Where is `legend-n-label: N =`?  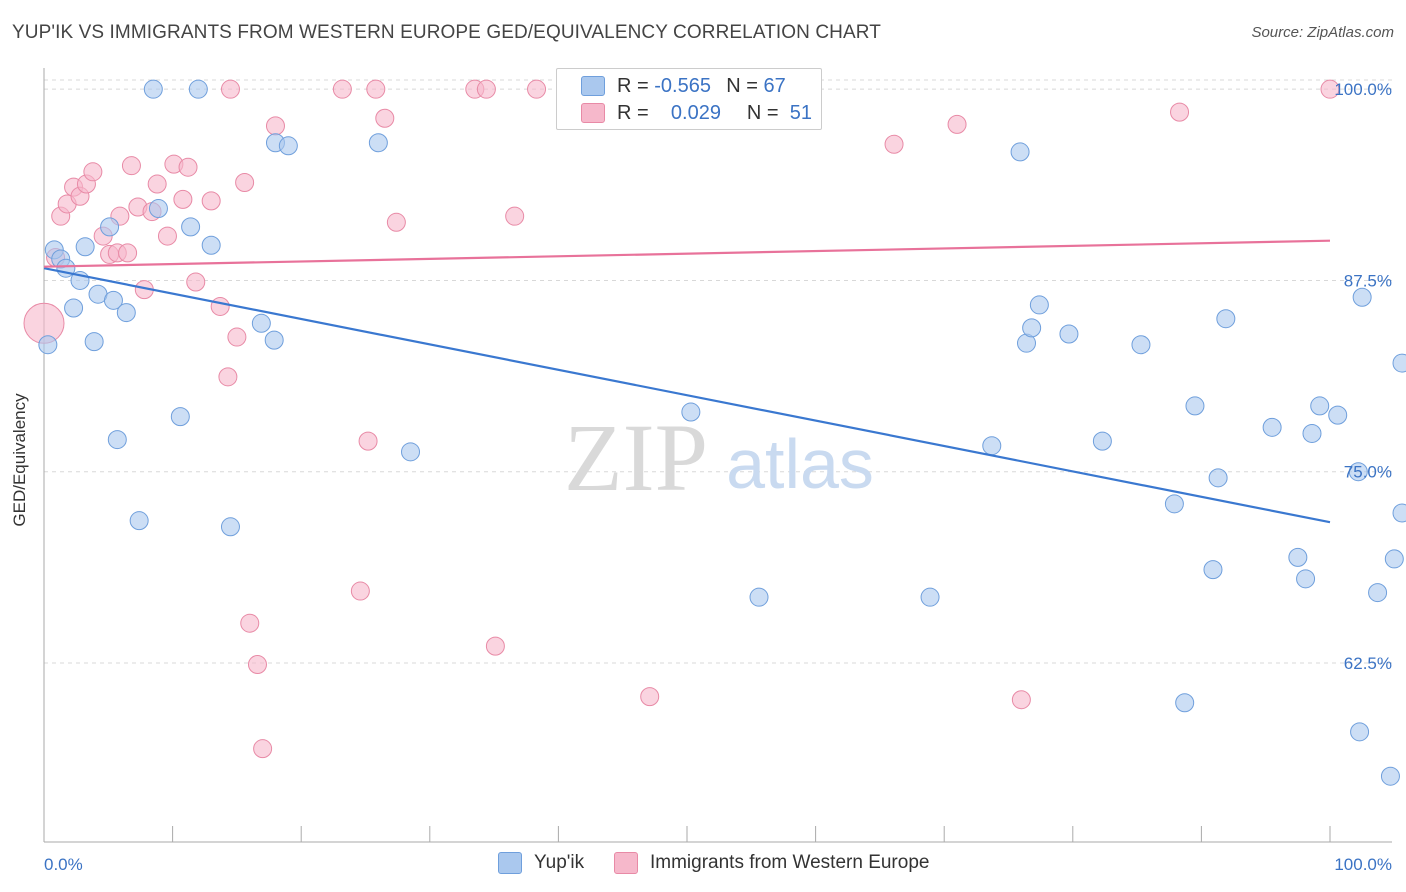 legend-n-label: N = is located at coordinates (762, 112).